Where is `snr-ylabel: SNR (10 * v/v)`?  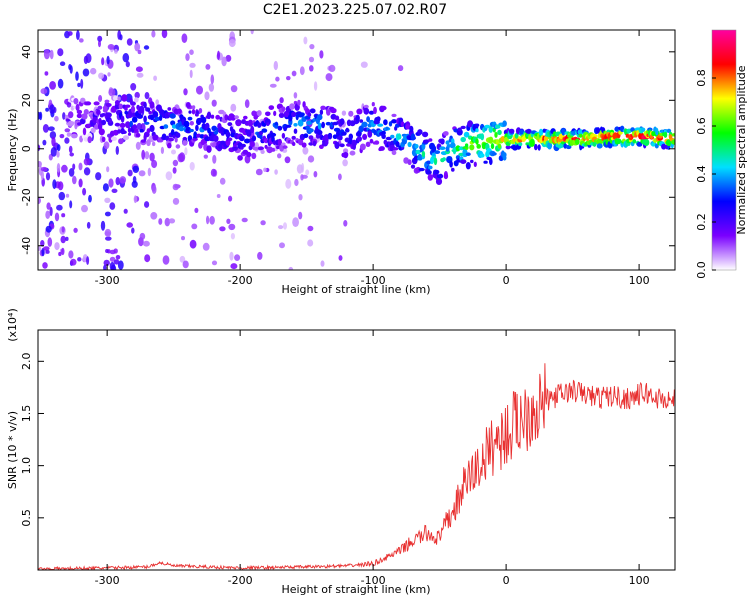 snr-ylabel: SNR (10 * v/v) is located at coordinates (12, 450).